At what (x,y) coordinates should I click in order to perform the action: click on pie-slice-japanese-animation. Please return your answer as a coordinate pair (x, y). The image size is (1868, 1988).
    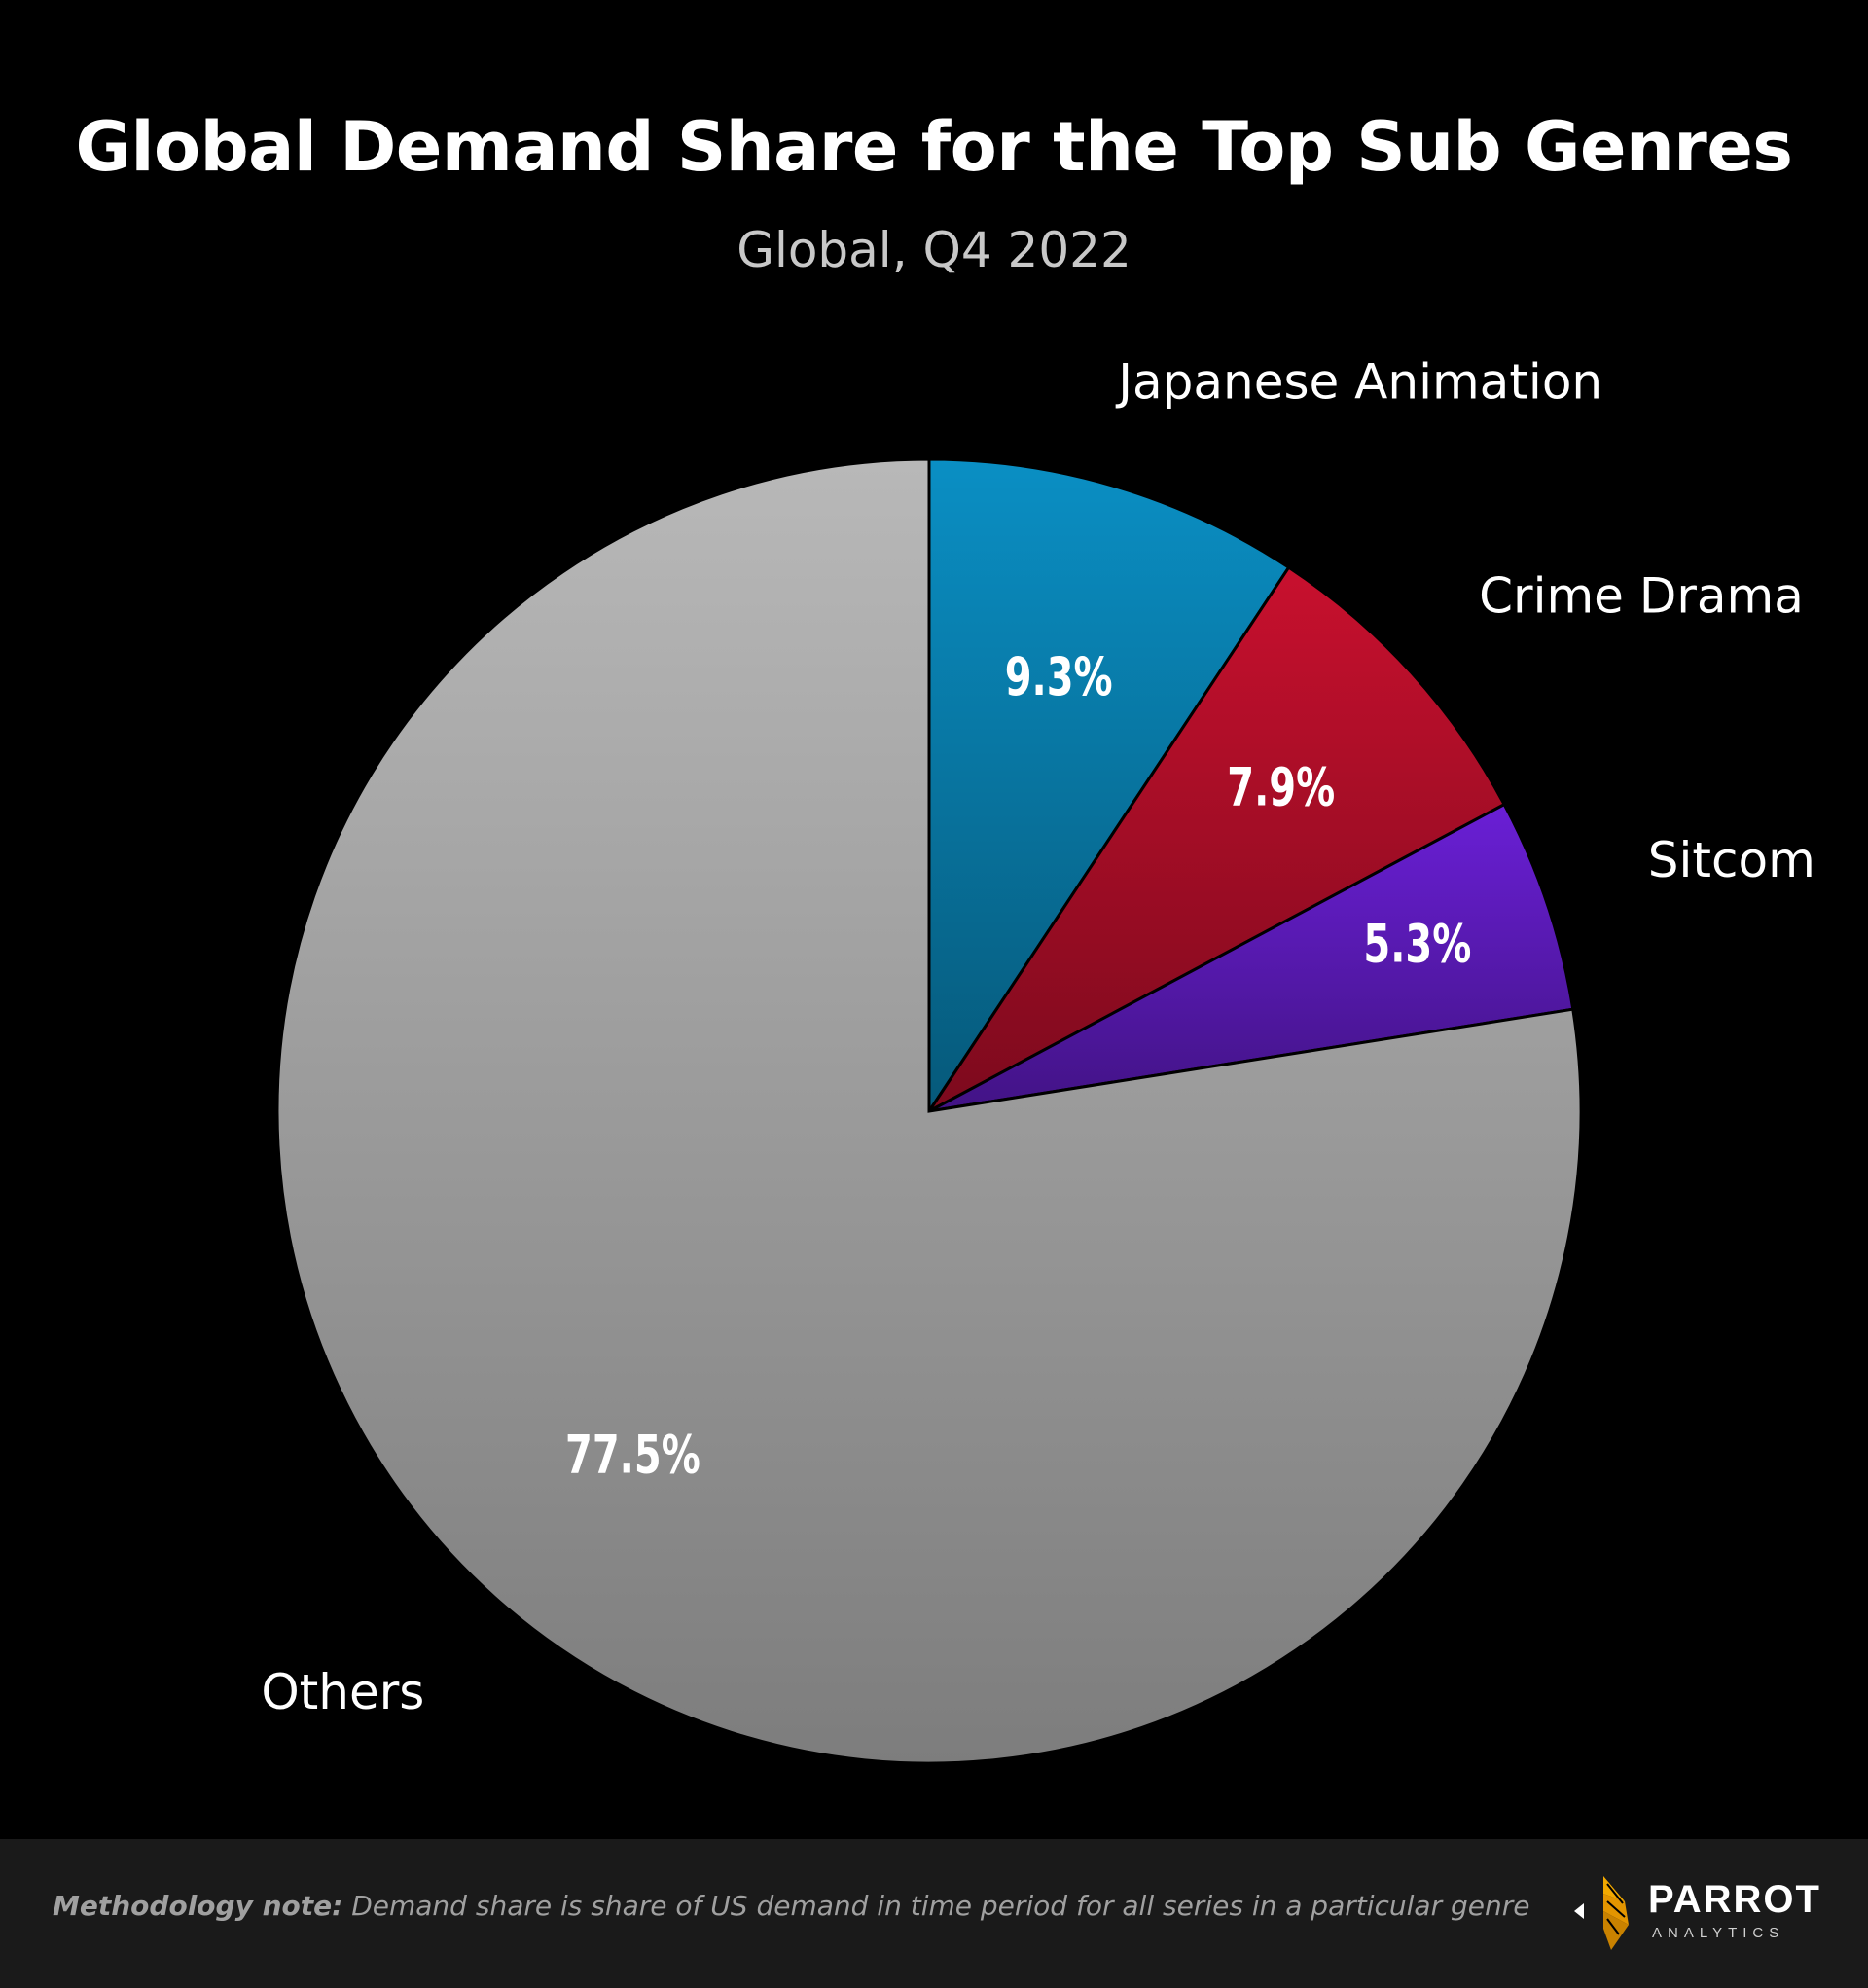
    Looking at the image, I should click on (1109, 786).